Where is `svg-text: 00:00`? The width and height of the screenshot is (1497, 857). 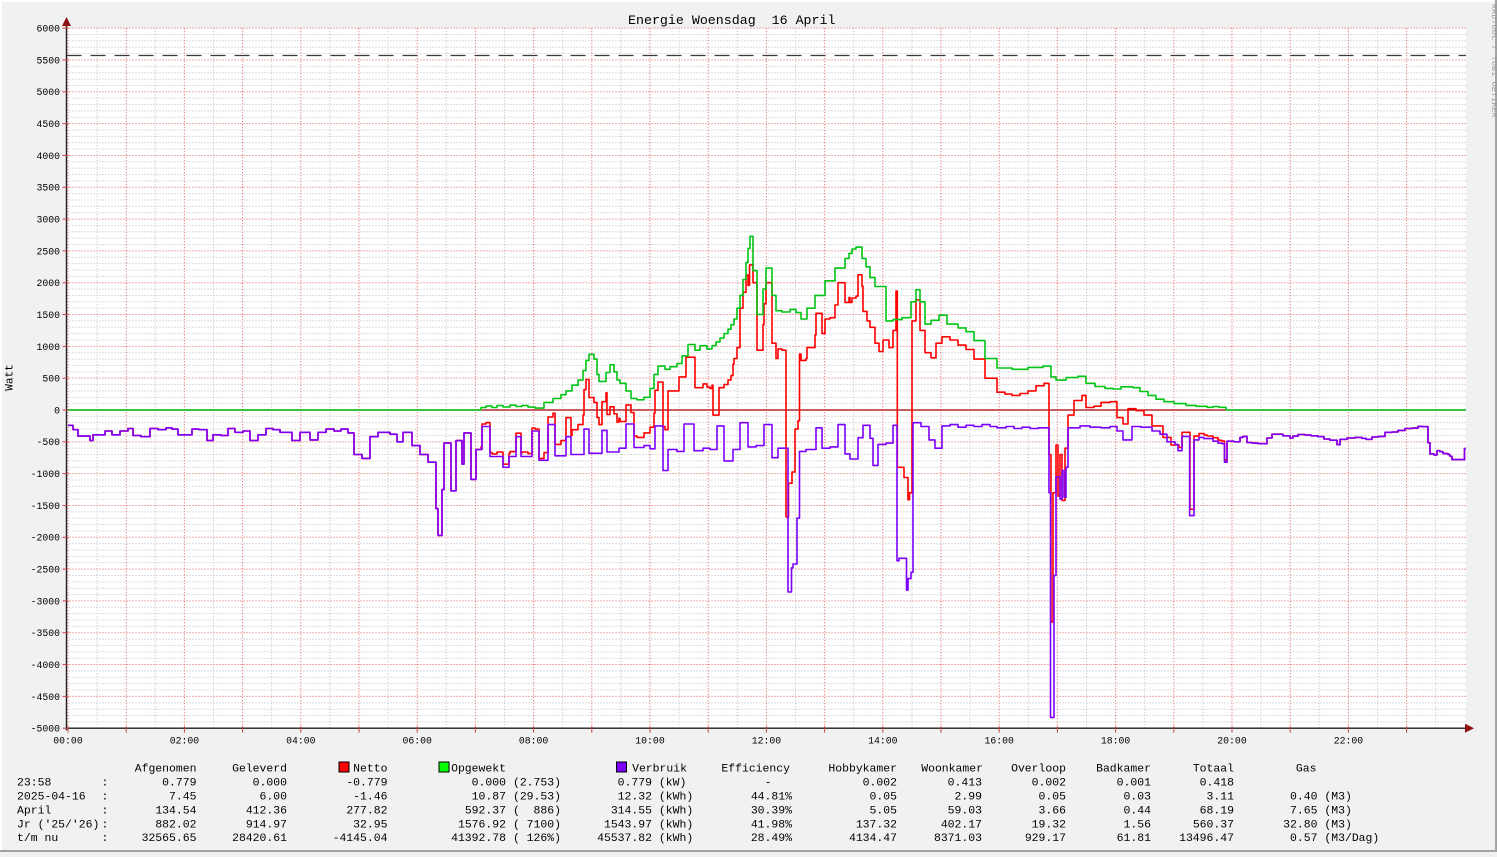 svg-text: 00:00 is located at coordinates (68, 741).